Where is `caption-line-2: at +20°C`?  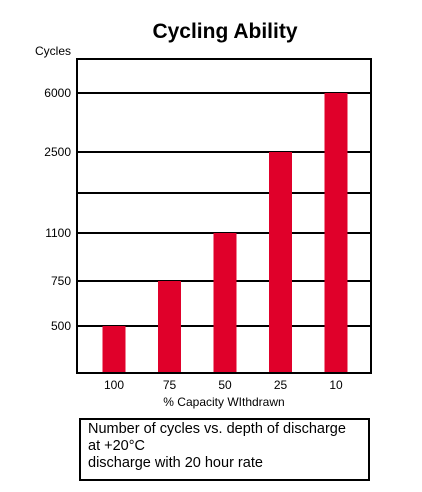 caption-line-2: at +20°C is located at coordinates (116, 446).